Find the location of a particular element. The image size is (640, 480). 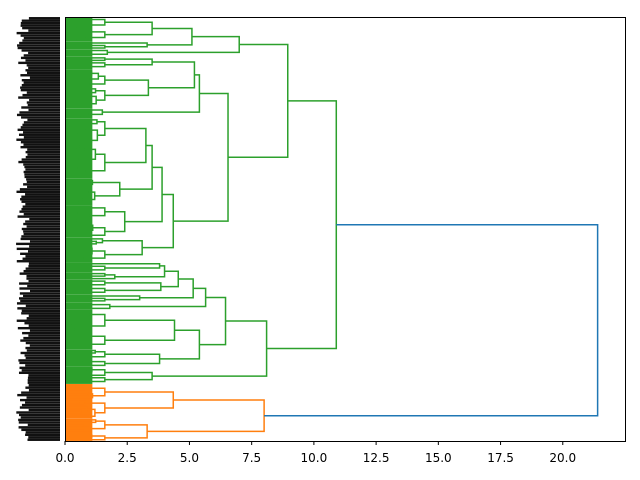

x-tick-label: 17.5 is located at coordinates (500, 458).